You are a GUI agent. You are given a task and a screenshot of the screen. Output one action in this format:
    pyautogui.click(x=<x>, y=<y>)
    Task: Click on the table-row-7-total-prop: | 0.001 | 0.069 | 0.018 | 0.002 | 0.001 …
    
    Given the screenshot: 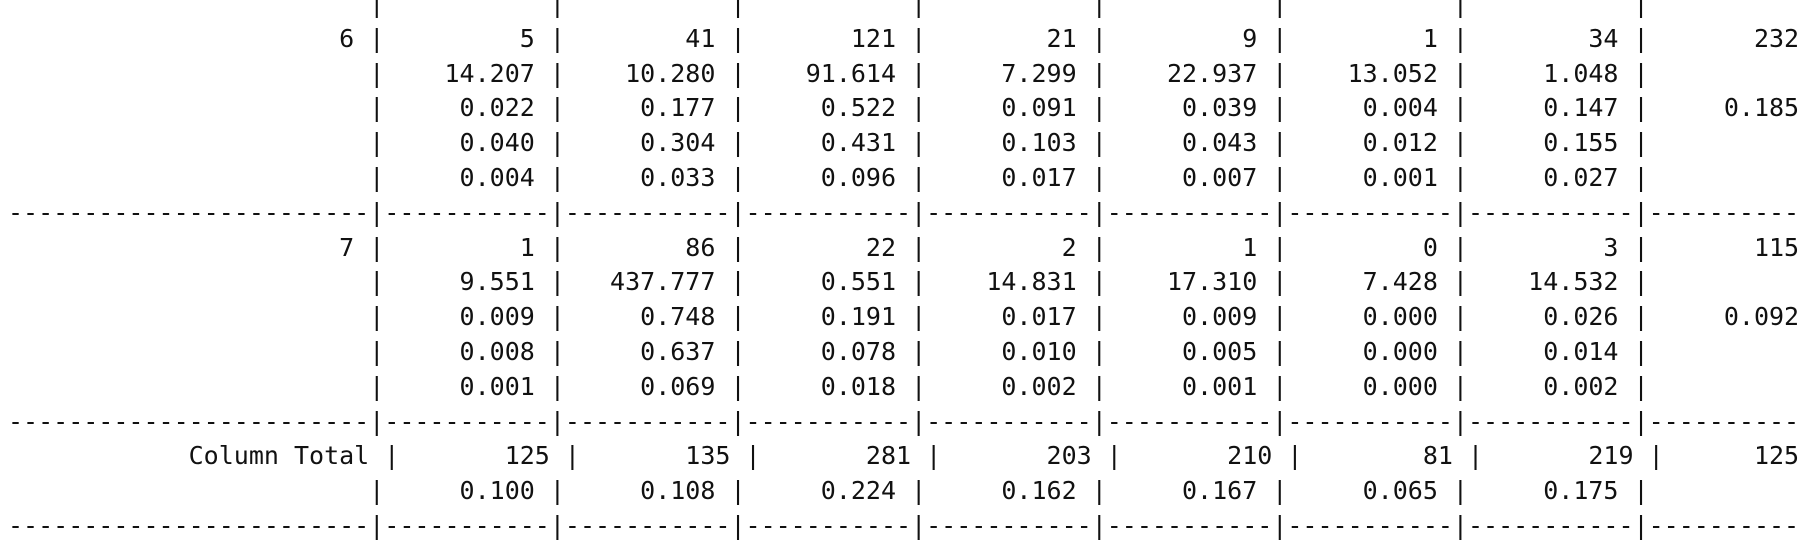 What is the action you would take?
    pyautogui.click(x=904, y=386)
    